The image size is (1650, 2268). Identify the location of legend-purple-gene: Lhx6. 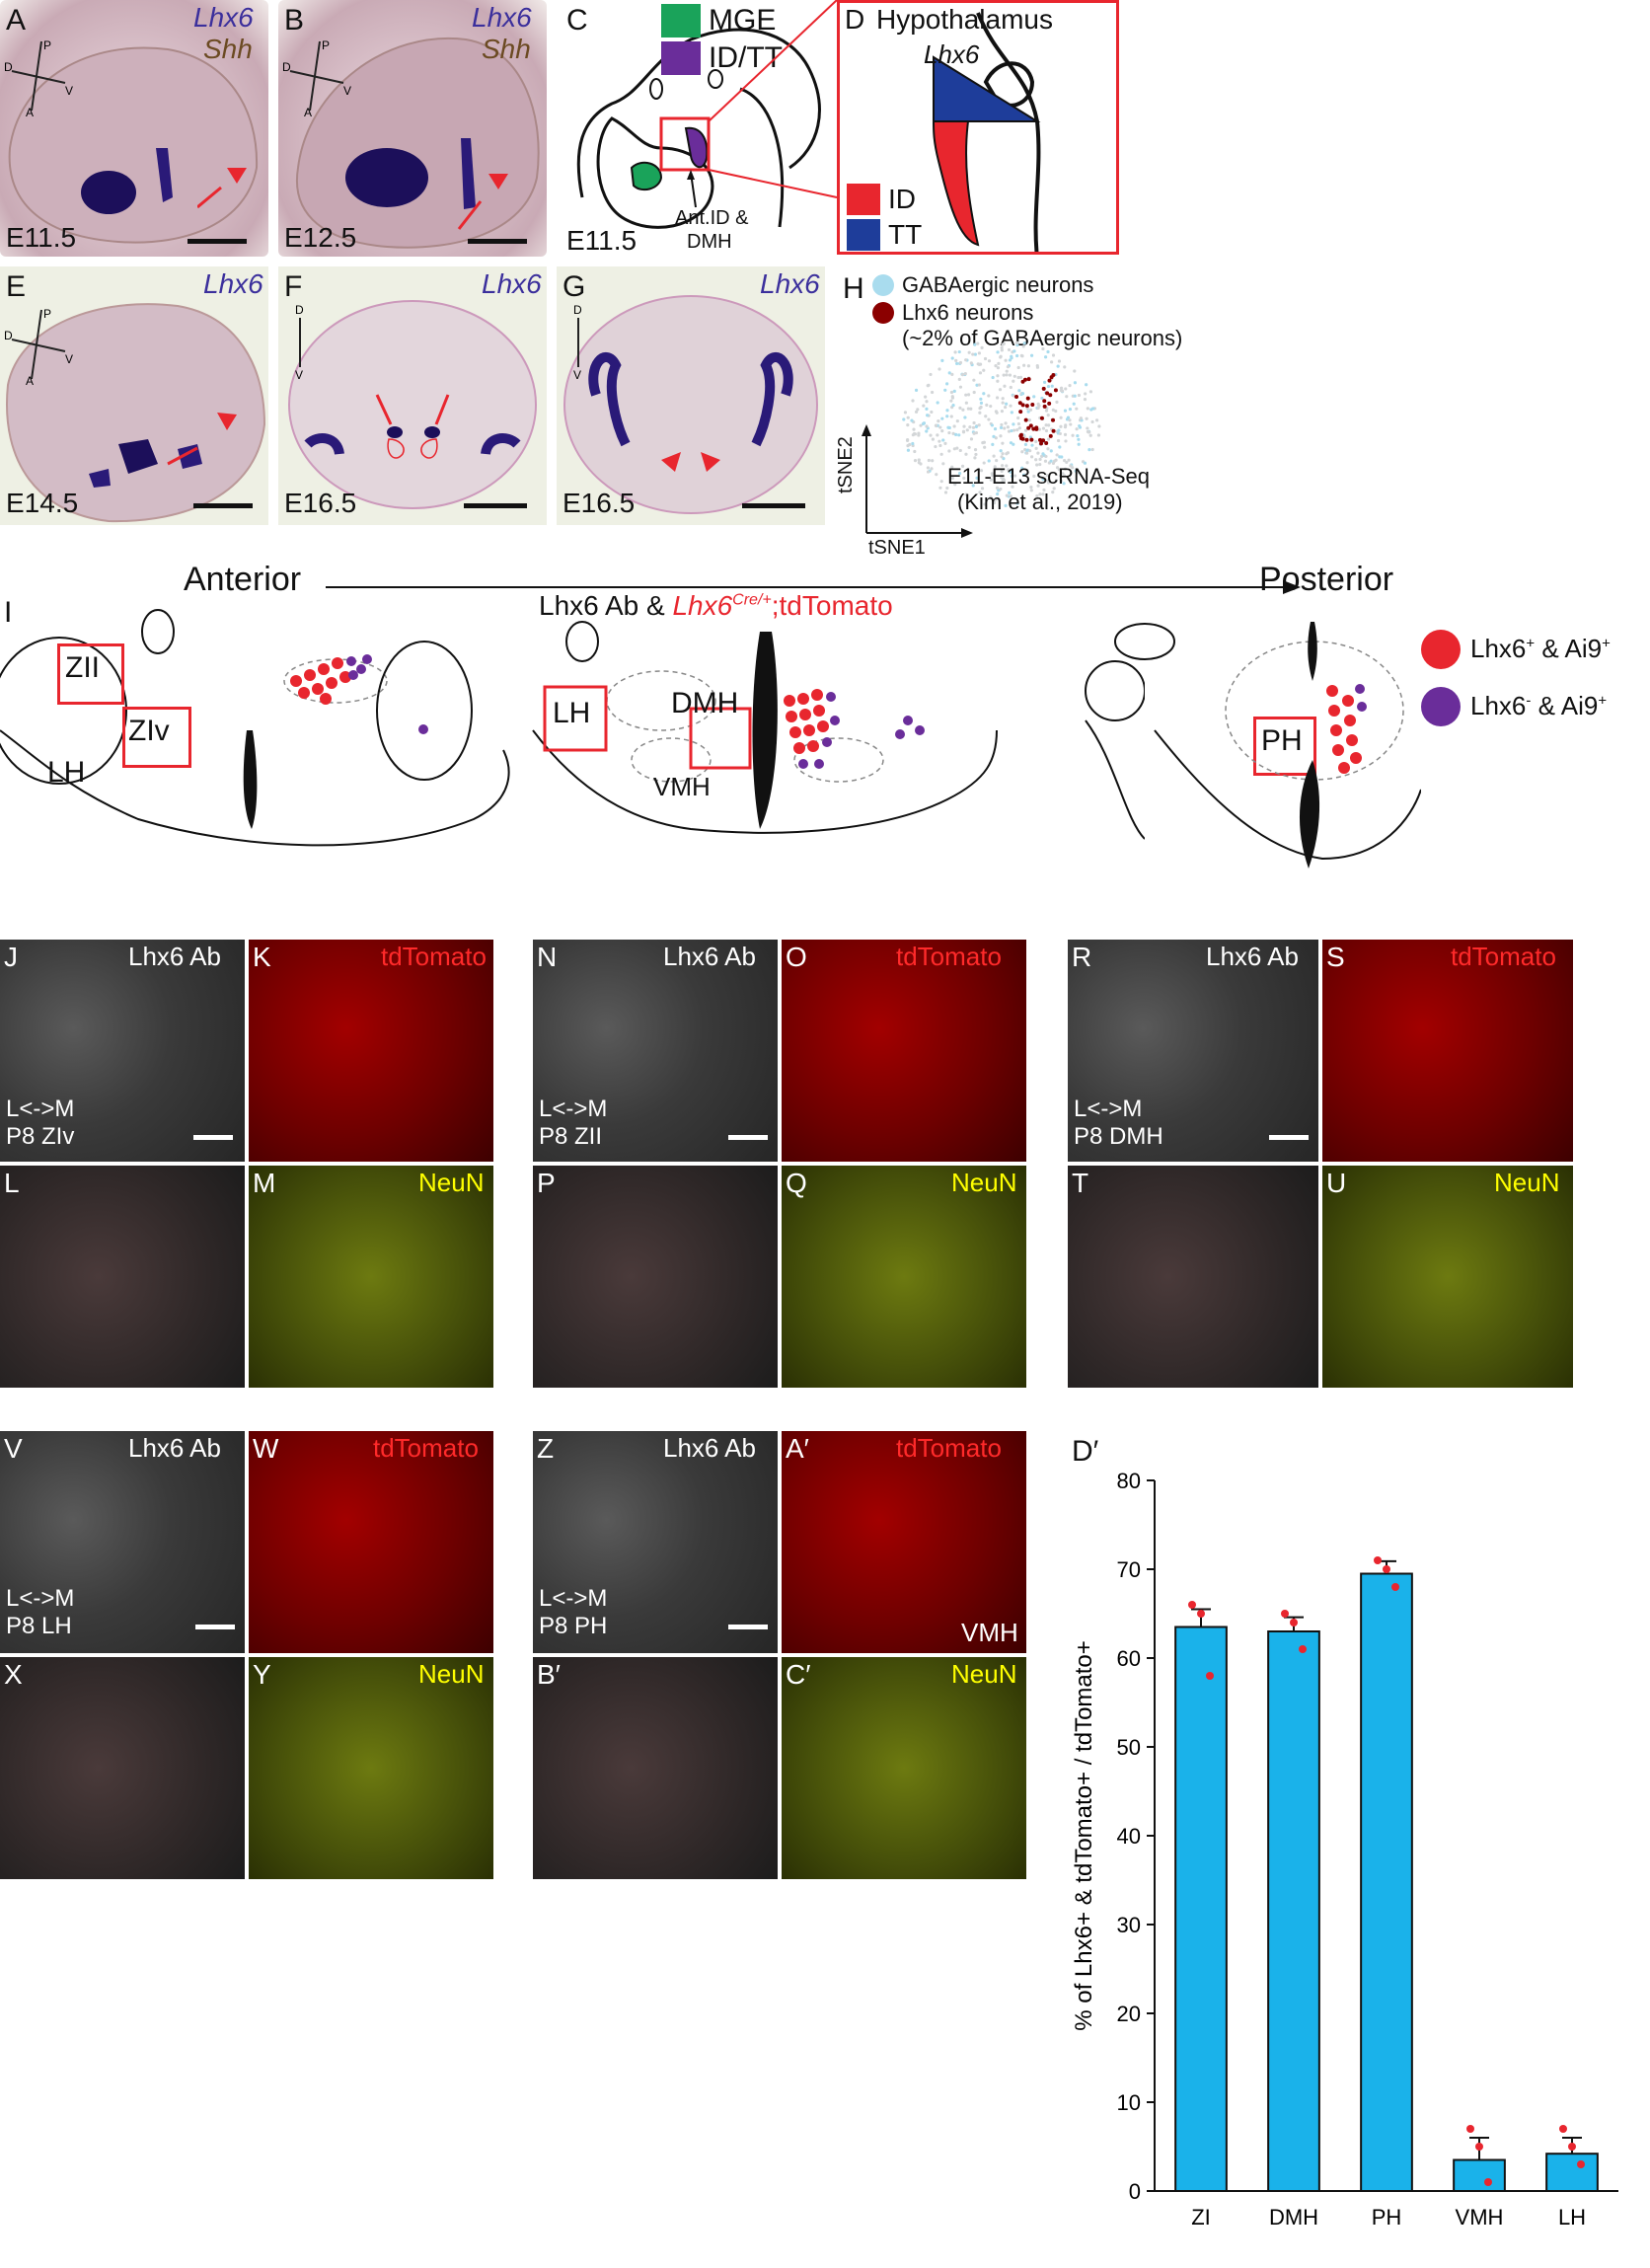
(1498, 706).